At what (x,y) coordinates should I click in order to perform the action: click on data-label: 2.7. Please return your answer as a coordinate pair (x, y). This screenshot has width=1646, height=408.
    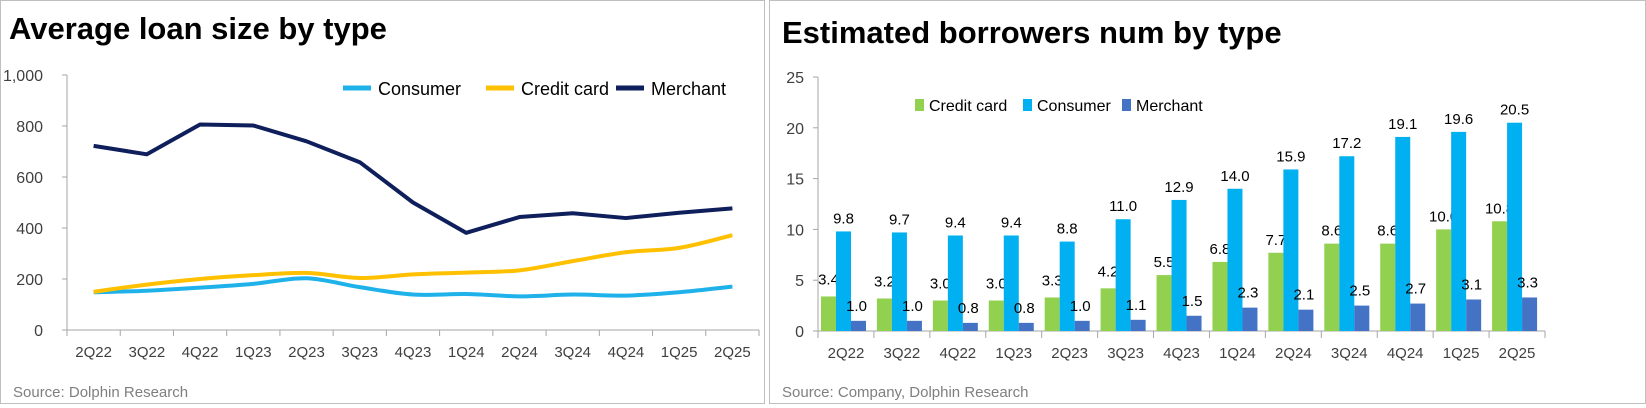
    Looking at the image, I should click on (1415, 289).